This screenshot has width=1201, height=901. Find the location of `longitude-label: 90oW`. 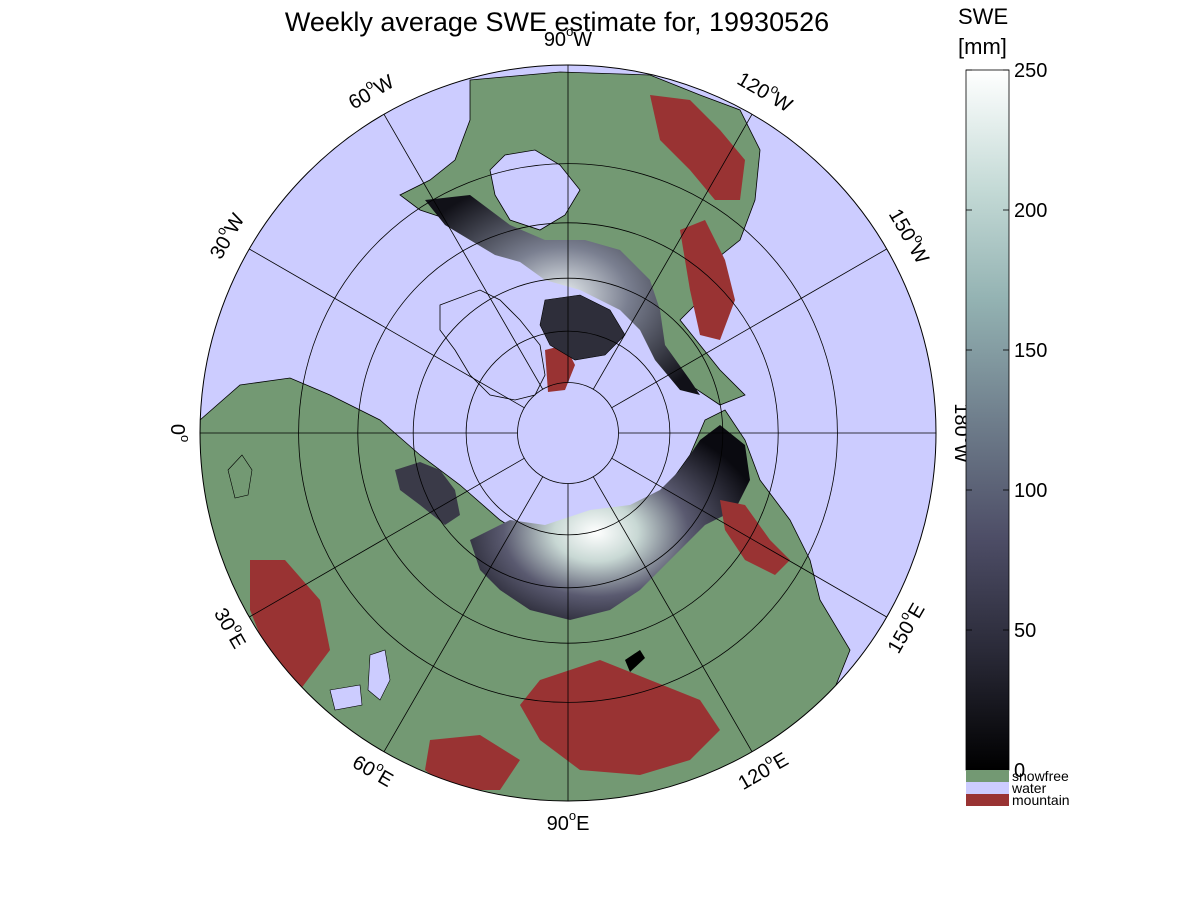

longitude-label: 90oW is located at coordinates (568, 37).